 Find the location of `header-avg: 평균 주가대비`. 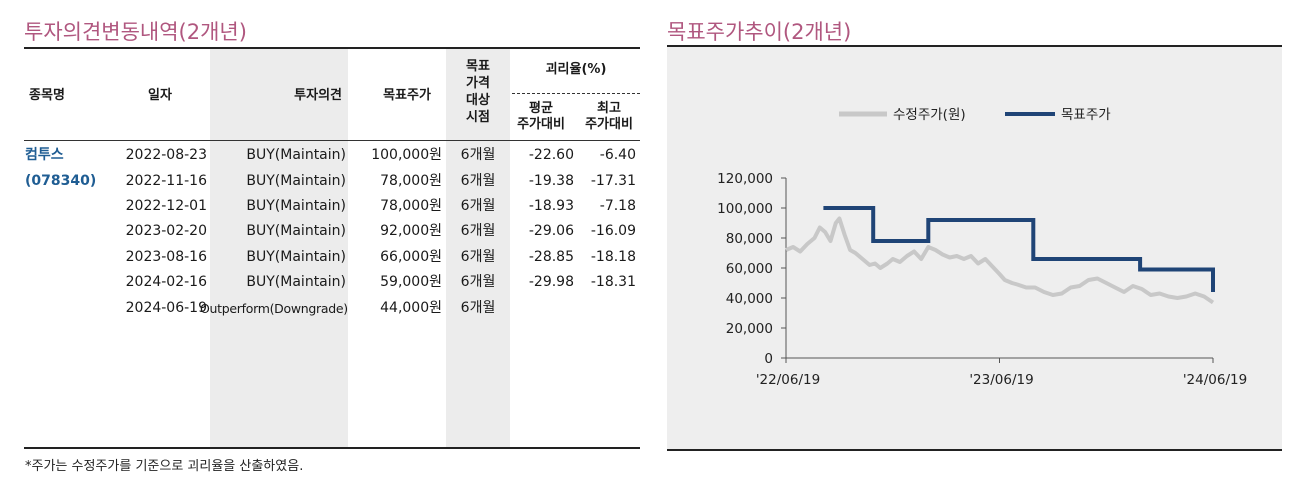

header-avg: 평균 주가대비 is located at coordinates (541, 117).